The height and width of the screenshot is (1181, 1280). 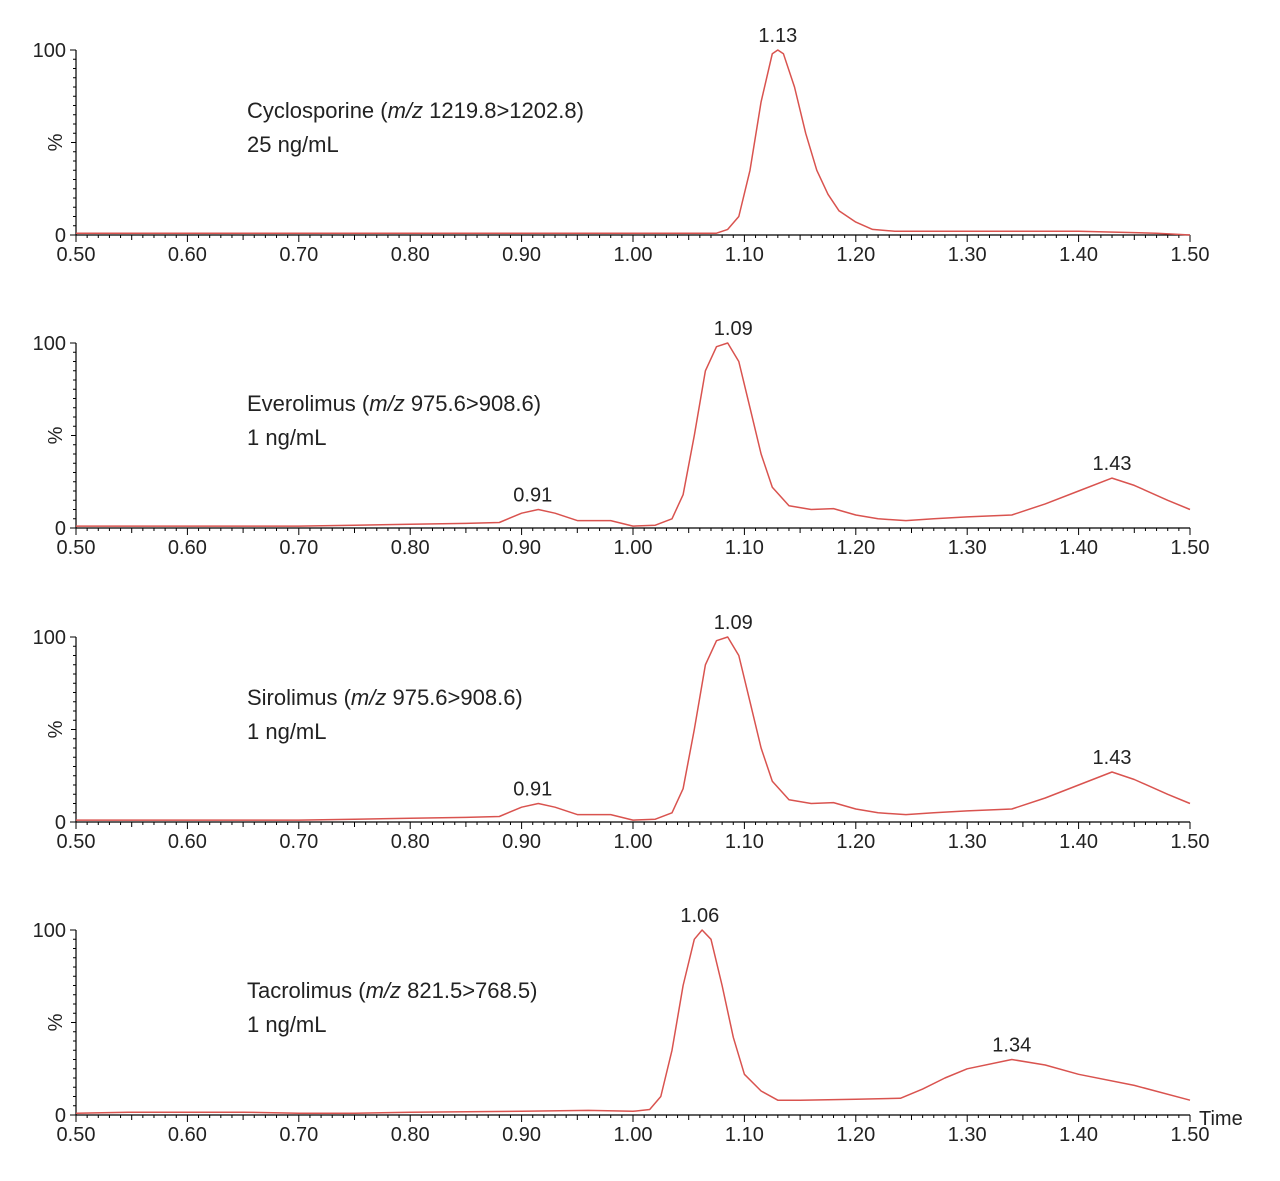 I want to click on peak-label: 1.34, so click(x=1011, y=1046).